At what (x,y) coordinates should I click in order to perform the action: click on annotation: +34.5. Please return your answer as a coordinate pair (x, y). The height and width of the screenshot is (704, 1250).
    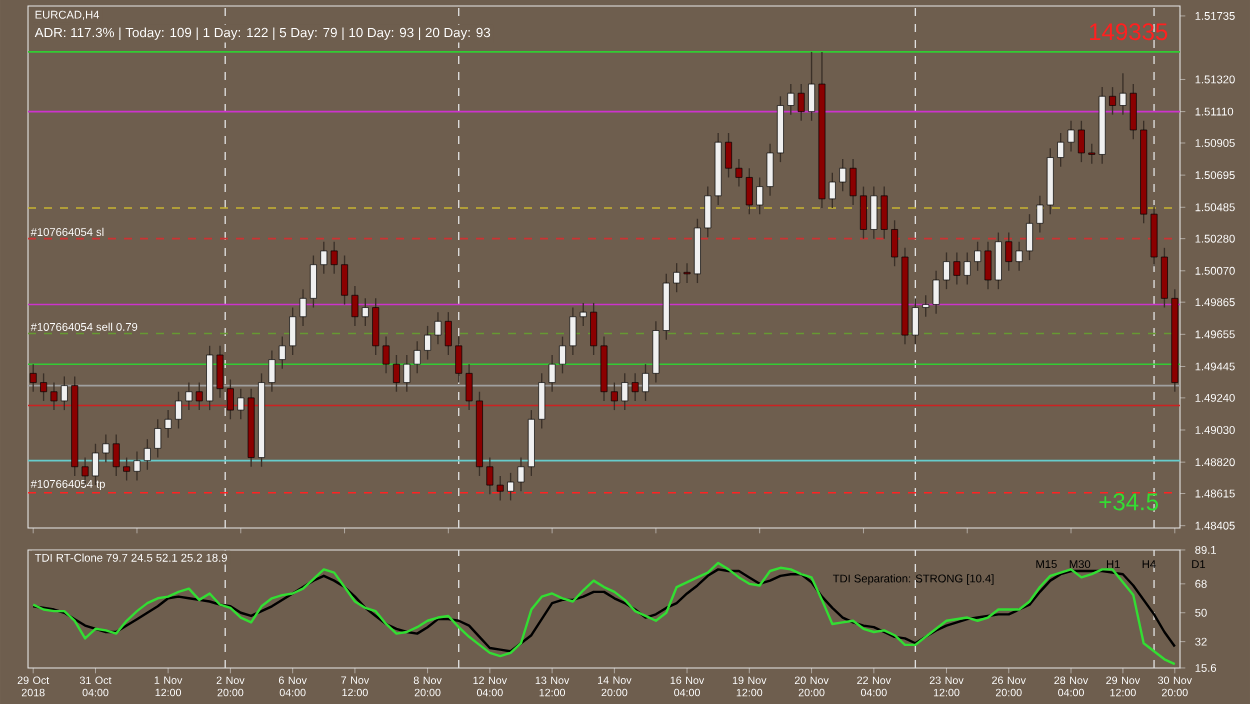
    Looking at the image, I should click on (1129, 502).